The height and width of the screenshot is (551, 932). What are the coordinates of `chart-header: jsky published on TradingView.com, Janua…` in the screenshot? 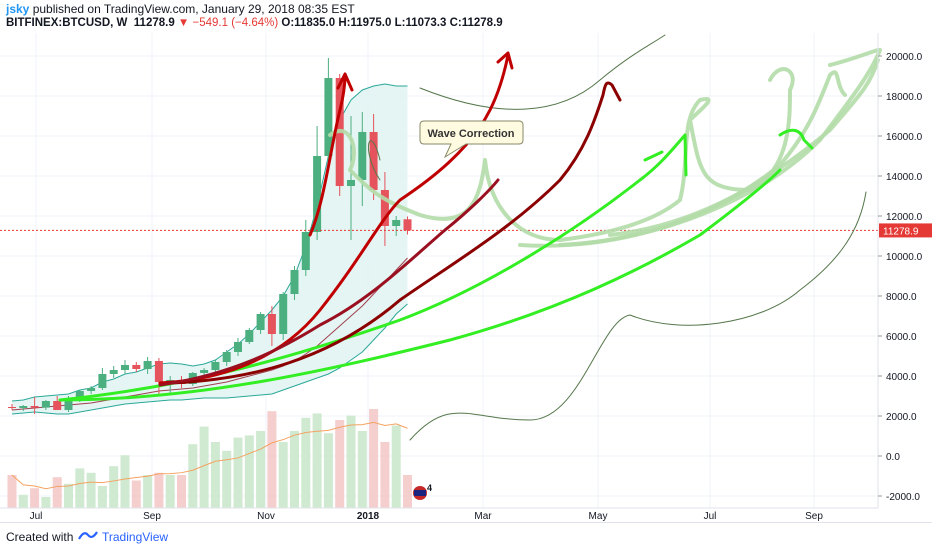 It's located at (466, 17).